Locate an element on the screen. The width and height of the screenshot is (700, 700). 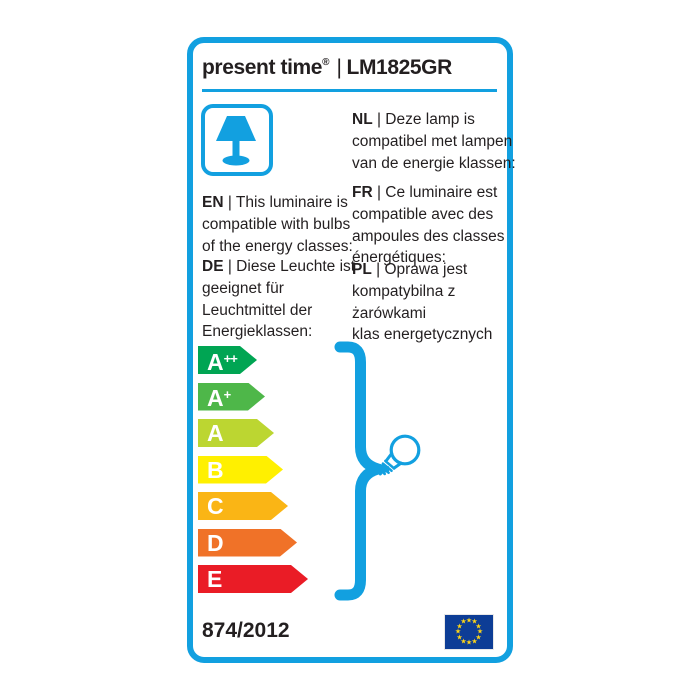
energy-class-row: E is located at coordinates (253, 579).